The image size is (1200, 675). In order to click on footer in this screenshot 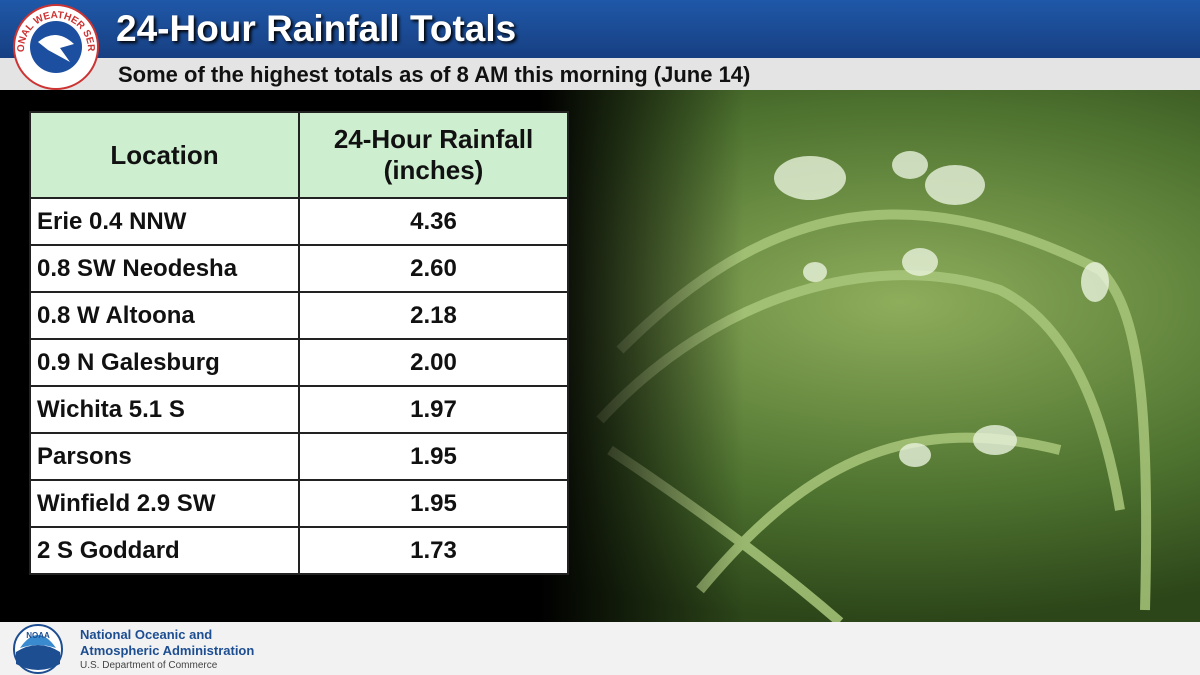, I will do `click(600, 648)`.